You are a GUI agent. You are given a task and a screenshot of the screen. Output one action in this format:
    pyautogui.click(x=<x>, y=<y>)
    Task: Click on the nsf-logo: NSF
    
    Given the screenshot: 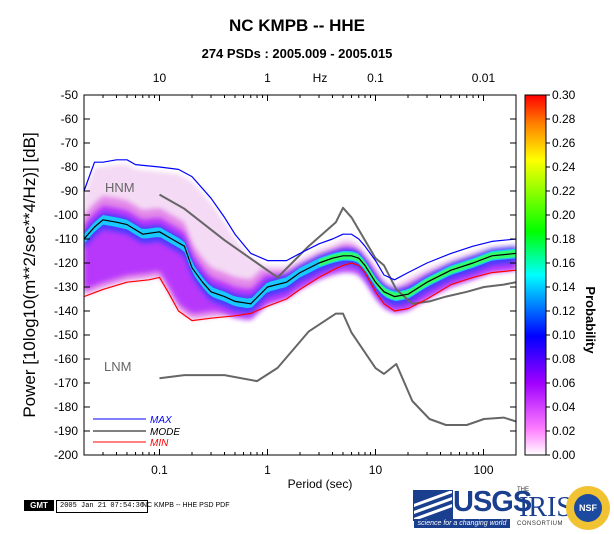 What is the action you would take?
    pyautogui.click(x=588, y=508)
    